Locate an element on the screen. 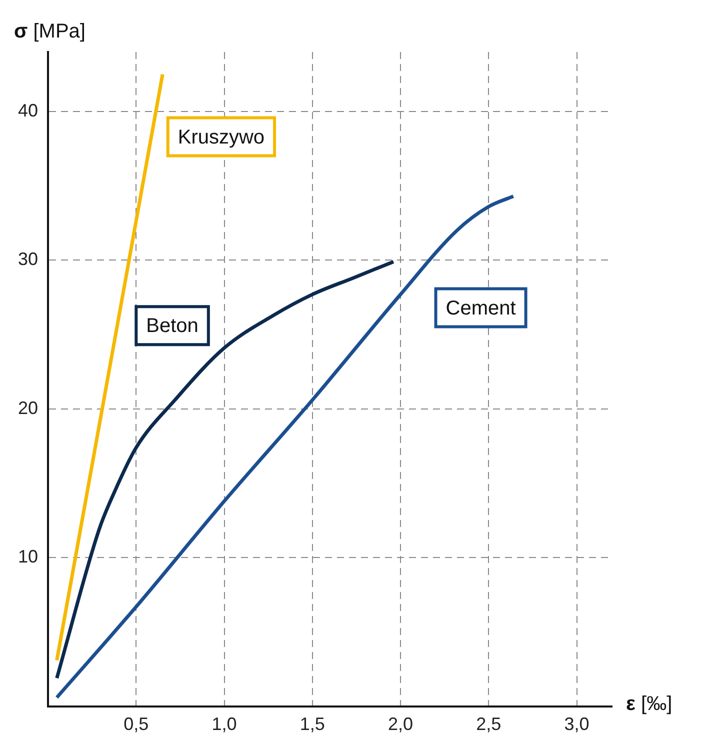  y-tick-label: 40 is located at coordinates (28, 110).